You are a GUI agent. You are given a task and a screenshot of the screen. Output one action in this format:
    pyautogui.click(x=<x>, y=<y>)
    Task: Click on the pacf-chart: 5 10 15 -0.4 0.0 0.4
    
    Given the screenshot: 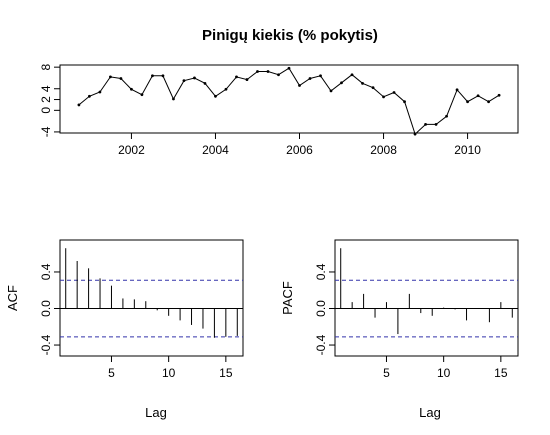 What is the action you would take?
    pyautogui.click(x=416, y=309)
    